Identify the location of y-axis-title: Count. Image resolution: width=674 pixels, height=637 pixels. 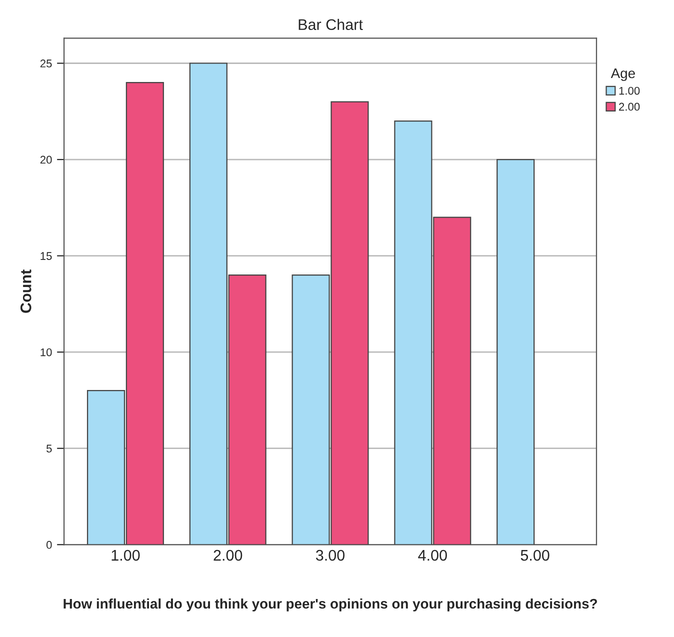
(26, 291).